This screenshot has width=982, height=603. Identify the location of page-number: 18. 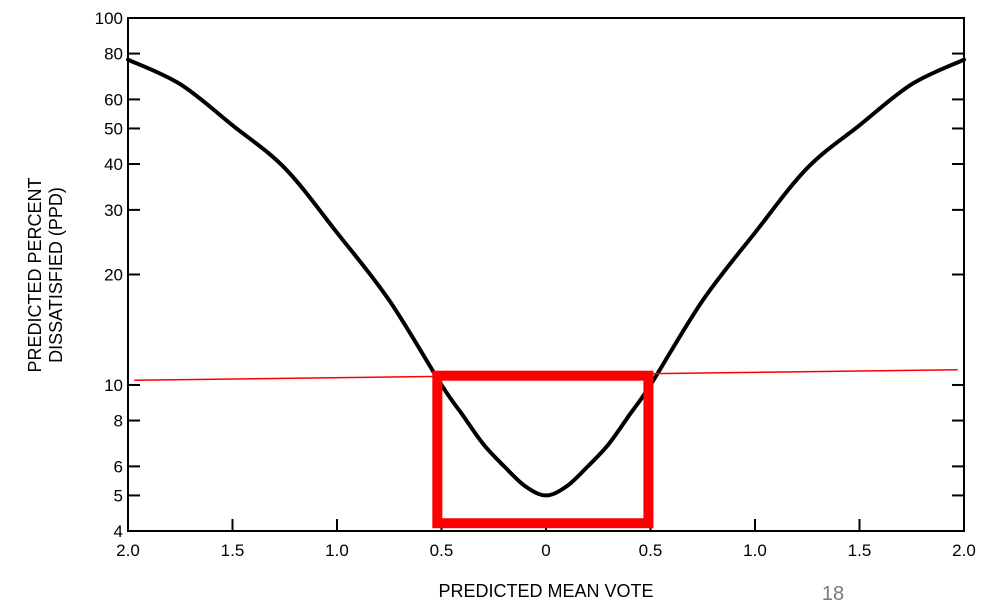
(833, 593).